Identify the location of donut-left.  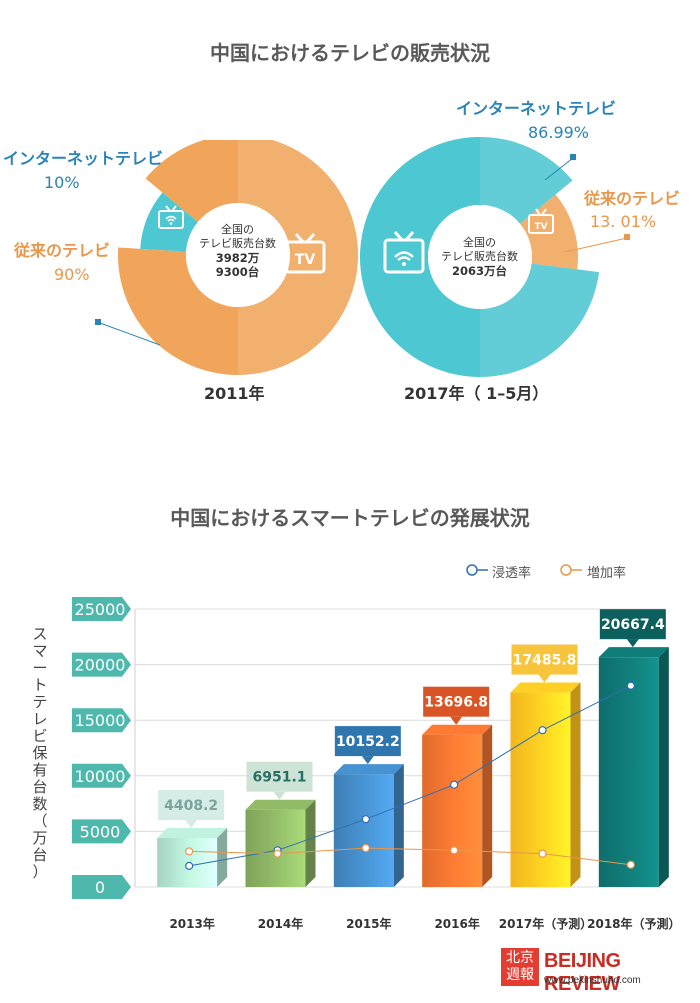
(226, 257).